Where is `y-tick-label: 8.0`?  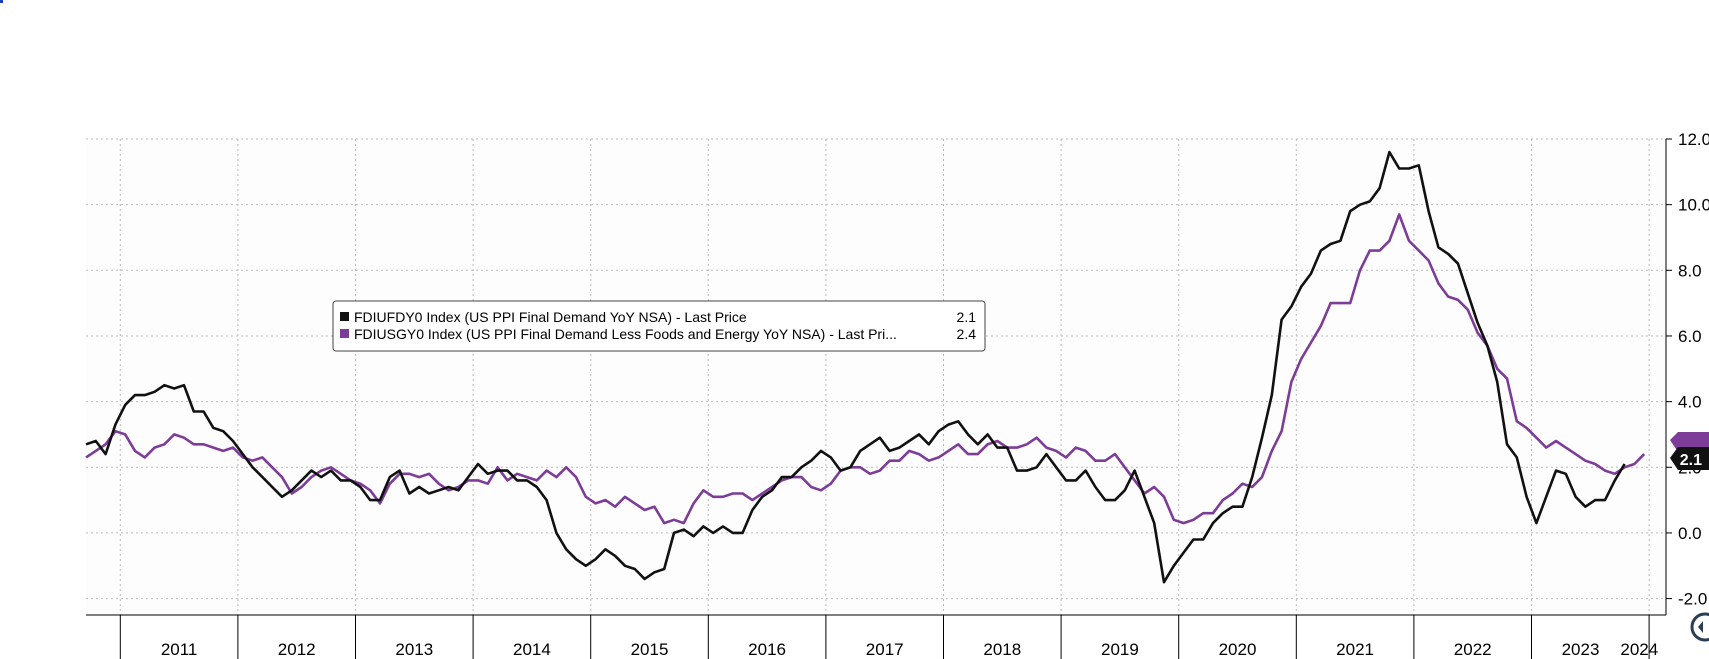 y-tick-label: 8.0 is located at coordinates (1690, 270).